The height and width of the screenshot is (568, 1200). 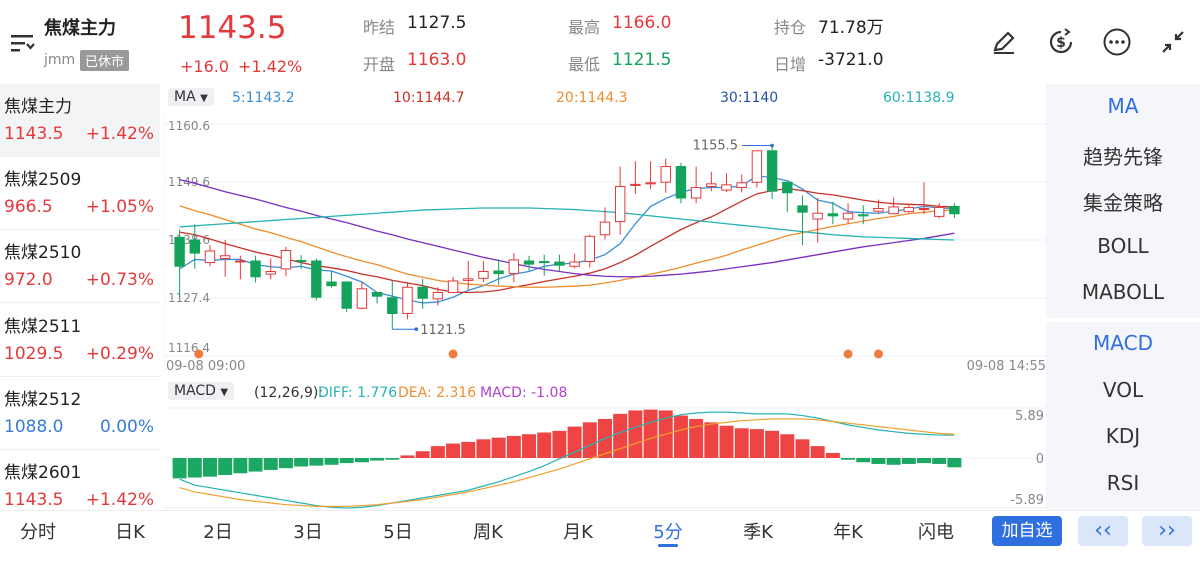 What do you see at coordinates (205, 365) in the screenshot?
I see `x-axis-start-label: 09-08 09:00` at bounding box center [205, 365].